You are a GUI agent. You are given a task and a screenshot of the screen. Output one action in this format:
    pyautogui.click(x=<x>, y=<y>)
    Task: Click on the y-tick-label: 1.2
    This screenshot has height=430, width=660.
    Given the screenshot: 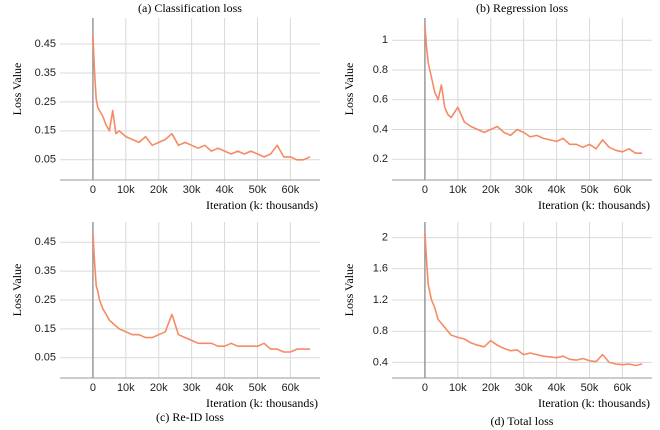 What is the action you would take?
    pyautogui.click(x=380, y=300)
    